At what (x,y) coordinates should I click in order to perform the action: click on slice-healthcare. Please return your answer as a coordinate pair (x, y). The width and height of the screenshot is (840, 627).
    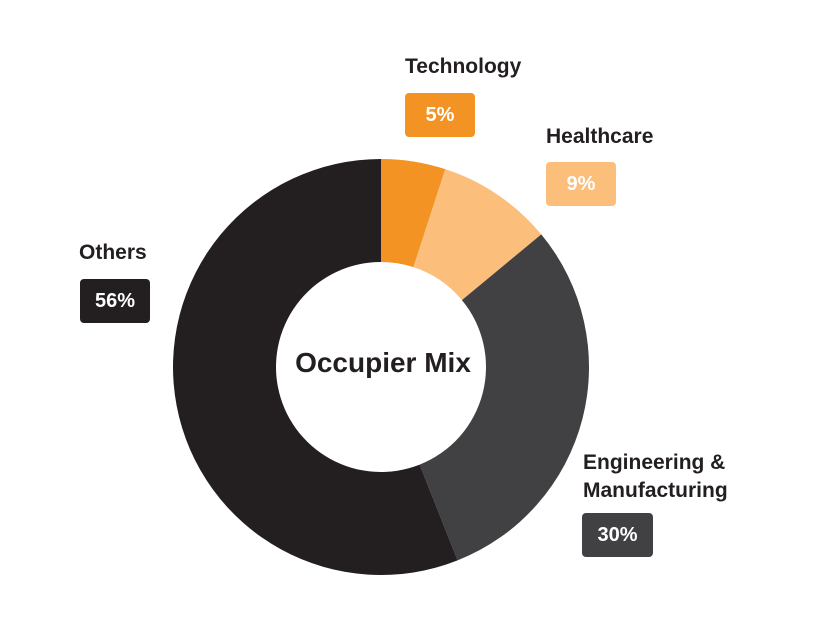
    Looking at the image, I should click on (477, 235).